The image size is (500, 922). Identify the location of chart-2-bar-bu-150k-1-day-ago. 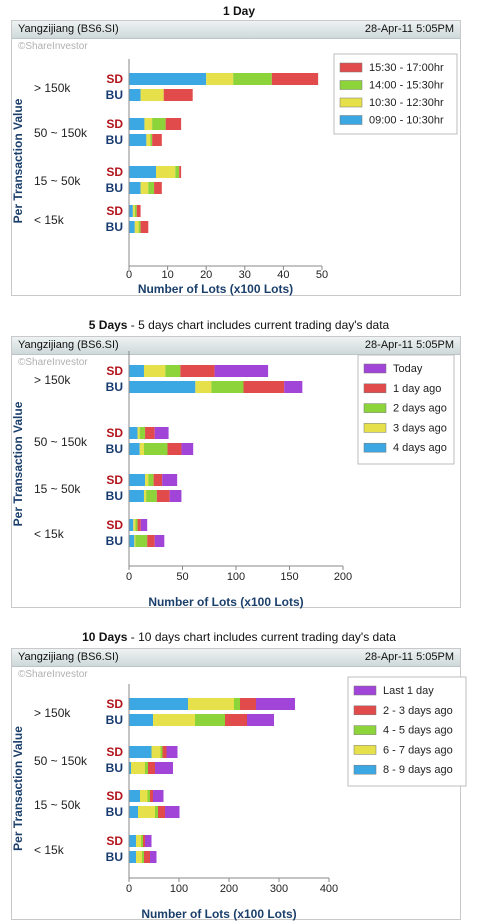
(264, 387).